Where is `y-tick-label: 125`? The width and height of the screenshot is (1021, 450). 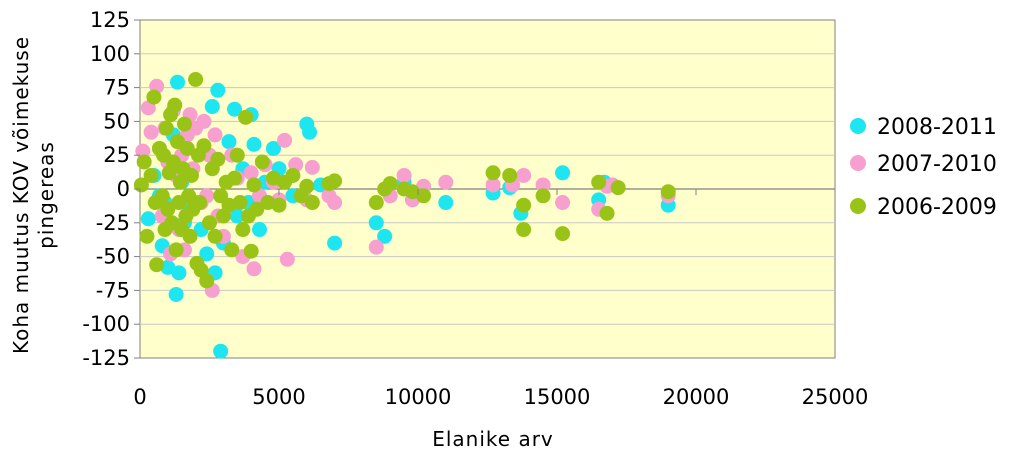 y-tick-label: 125 is located at coordinates (110, 20).